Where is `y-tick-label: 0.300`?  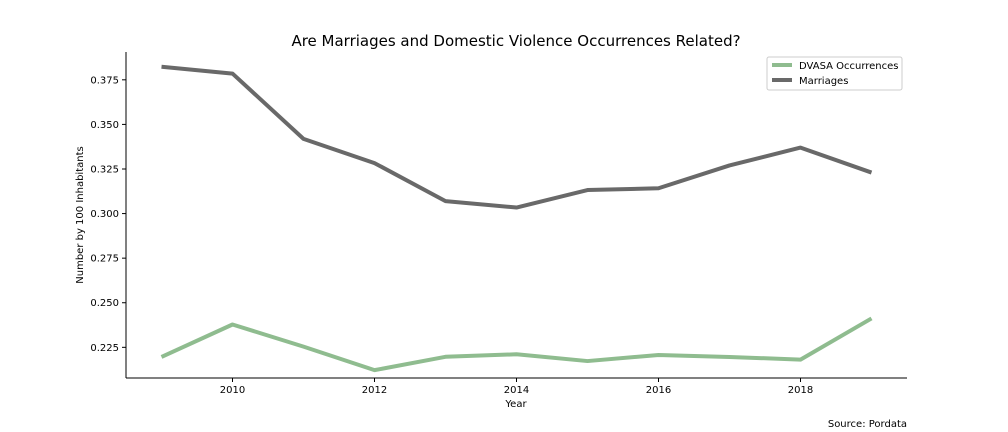
y-tick-label: 0.300 is located at coordinates (104, 214).